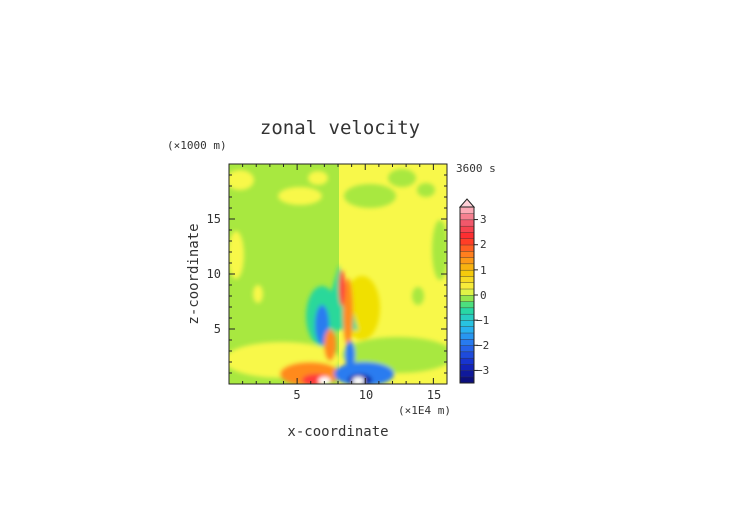 The image size is (752, 532). I want to click on x-unit-label: (×1E4 m), so click(424, 410).